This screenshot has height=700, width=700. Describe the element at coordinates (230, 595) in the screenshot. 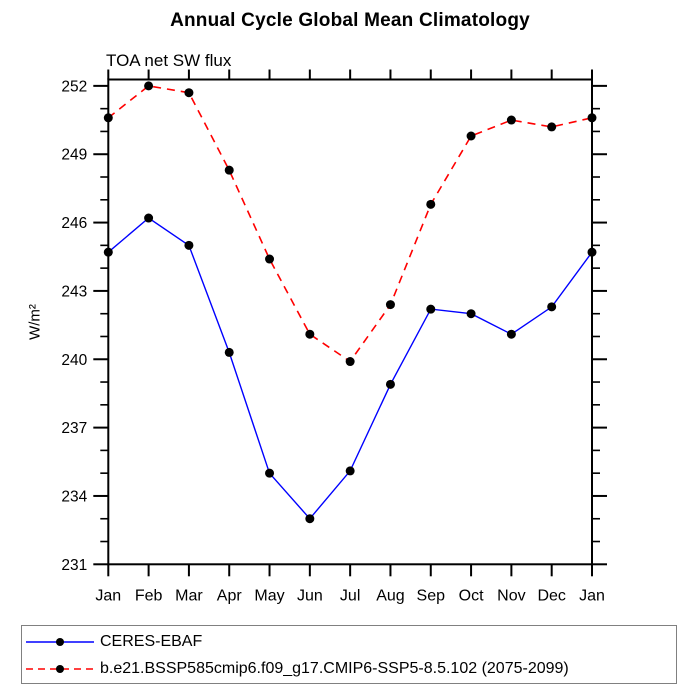

I see `x-tick-label: Apr` at that location.